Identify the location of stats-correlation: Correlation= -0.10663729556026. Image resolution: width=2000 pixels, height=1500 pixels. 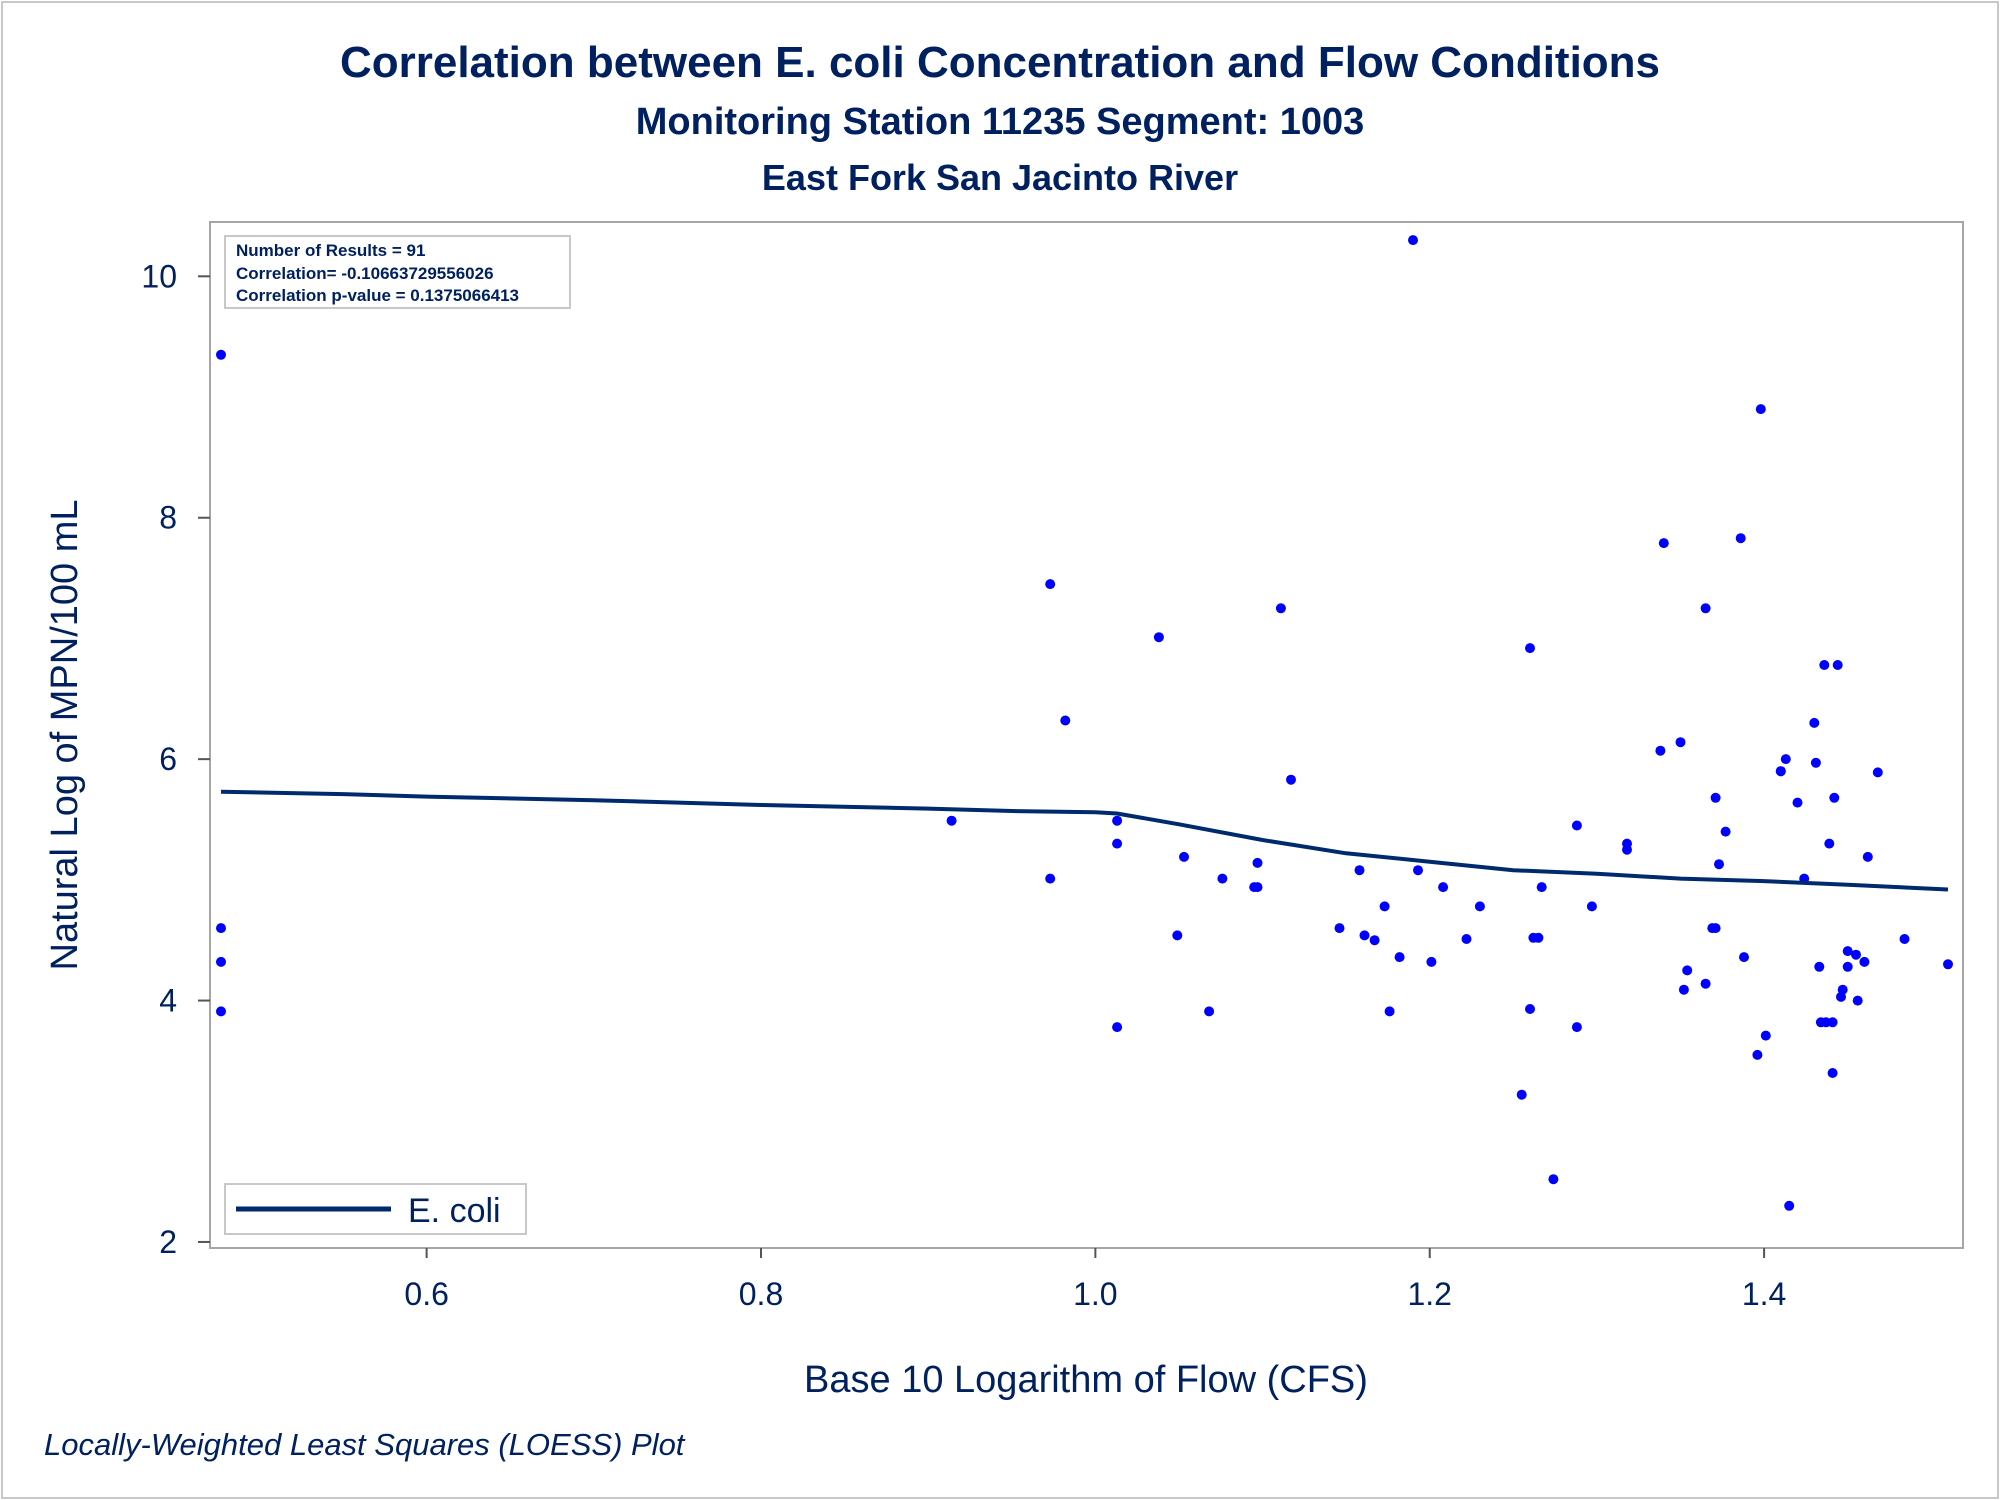
(365, 273).